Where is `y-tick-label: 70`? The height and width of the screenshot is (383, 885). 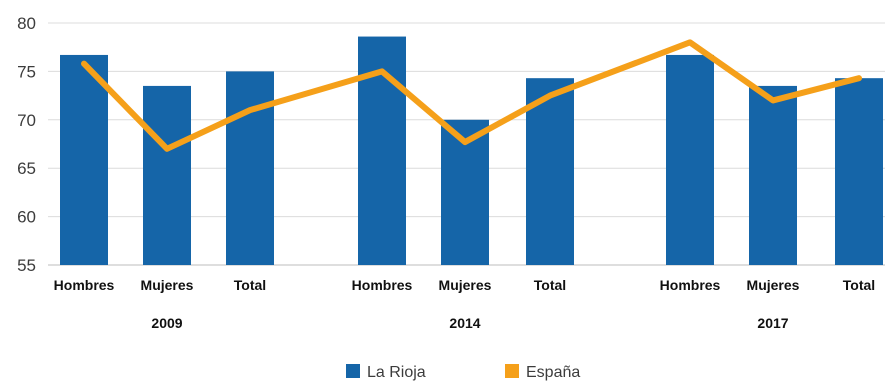
y-tick-label: 70 is located at coordinates (26, 120).